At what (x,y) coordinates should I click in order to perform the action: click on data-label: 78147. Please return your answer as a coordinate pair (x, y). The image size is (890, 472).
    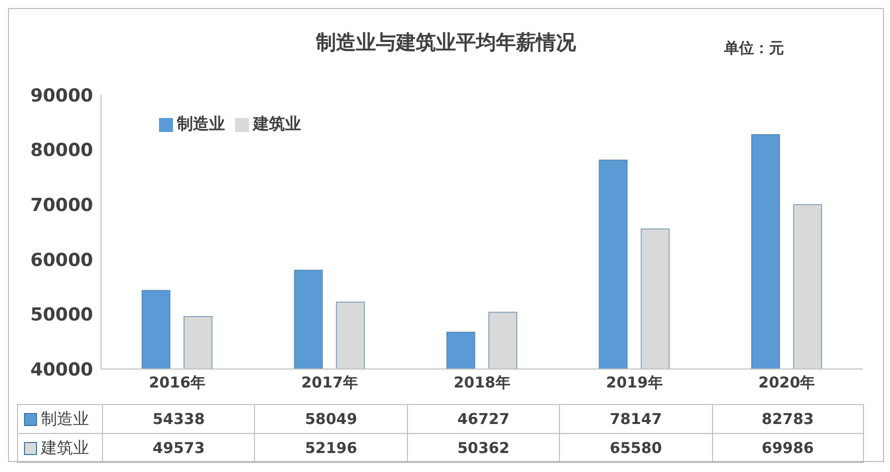
    Looking at the image, I should click on (635, 419).